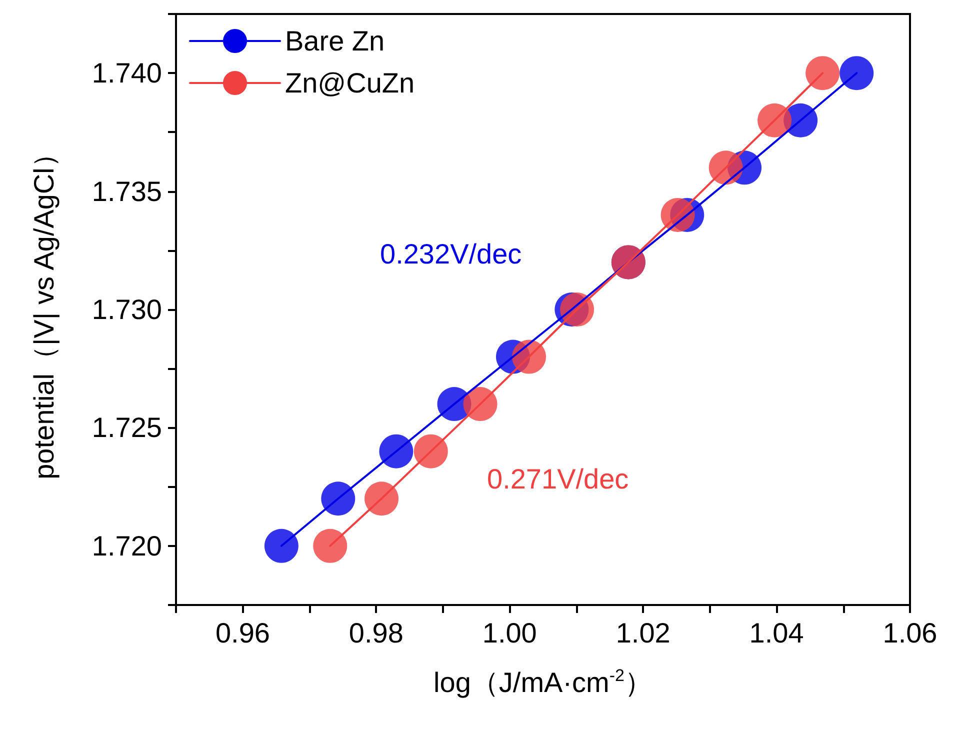 The image size is (962, 737). Describe the element at coordinates (127, 73) in the screenshot. I see `text: 1.740` at that location.